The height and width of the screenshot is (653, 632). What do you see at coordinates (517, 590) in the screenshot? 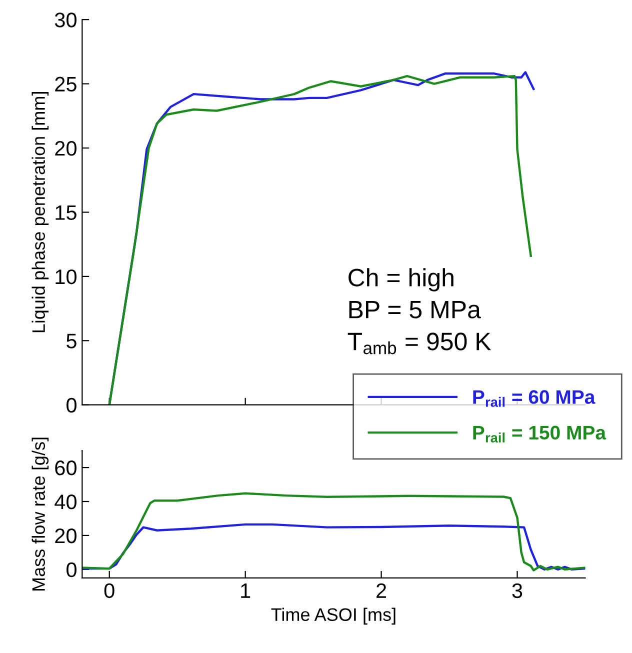
I see `x-tick-label: 3` at bounding box center [517, 590].